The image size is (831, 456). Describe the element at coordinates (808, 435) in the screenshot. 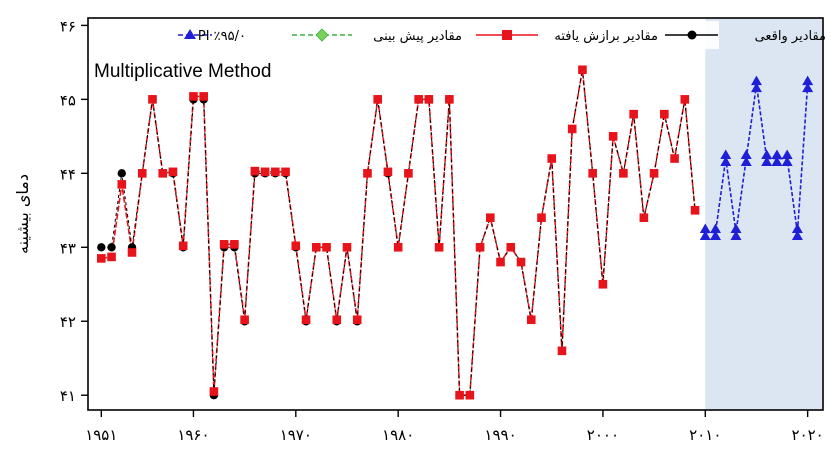

I see `x-tick-label: ۲۰۲۰` at that location.